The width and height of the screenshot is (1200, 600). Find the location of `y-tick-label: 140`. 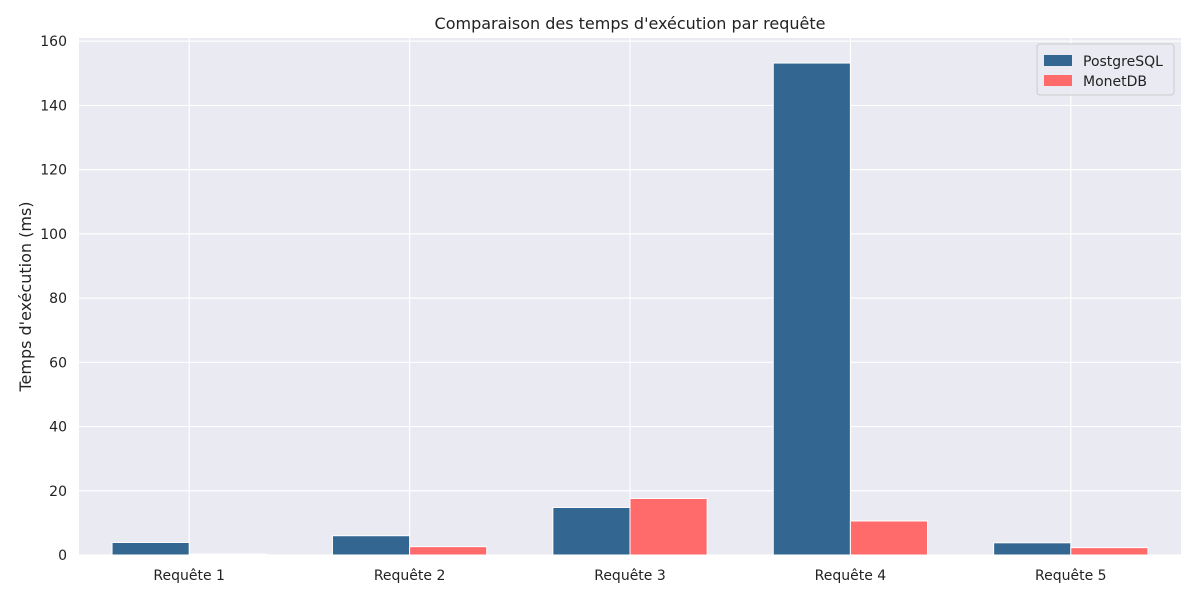

y-tick-label: 140 is located at coordinates (53, 106).